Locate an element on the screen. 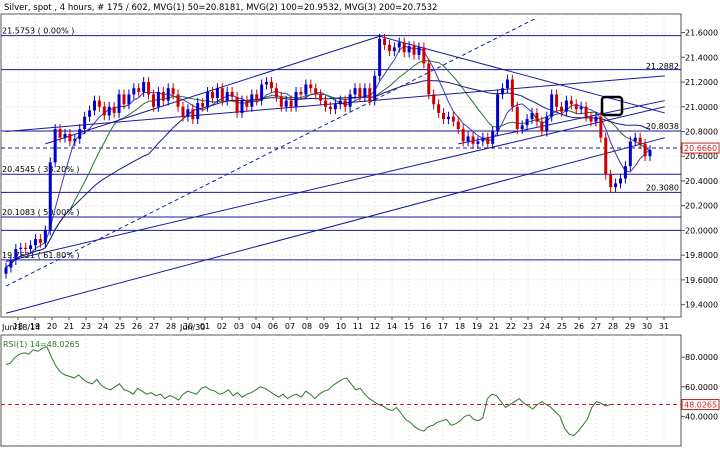 Image resolution: width=720 pixels, height=449 pixels. y-tick-label: 21.2000 is located at coordinates (701, 82).